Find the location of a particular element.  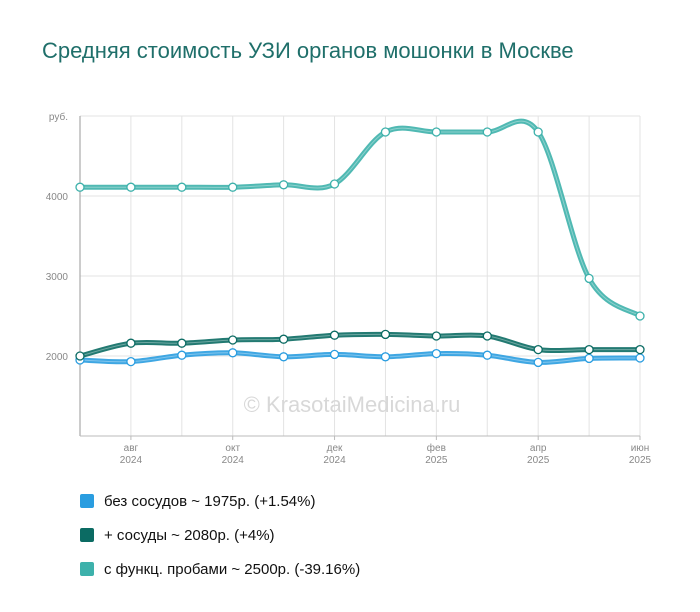

legend-item-no-vessels: без сосудов ~ 1975р. (+1.54%) is located at coordinates (220, 501).